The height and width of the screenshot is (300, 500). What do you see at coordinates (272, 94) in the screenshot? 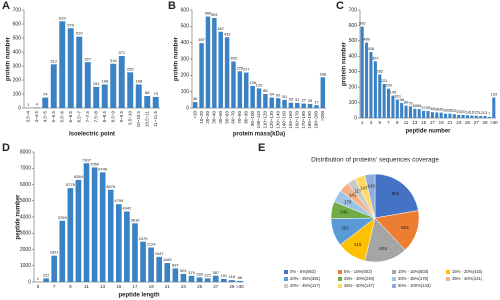
I see `value-label: 64` at bounding box center [272, 94].